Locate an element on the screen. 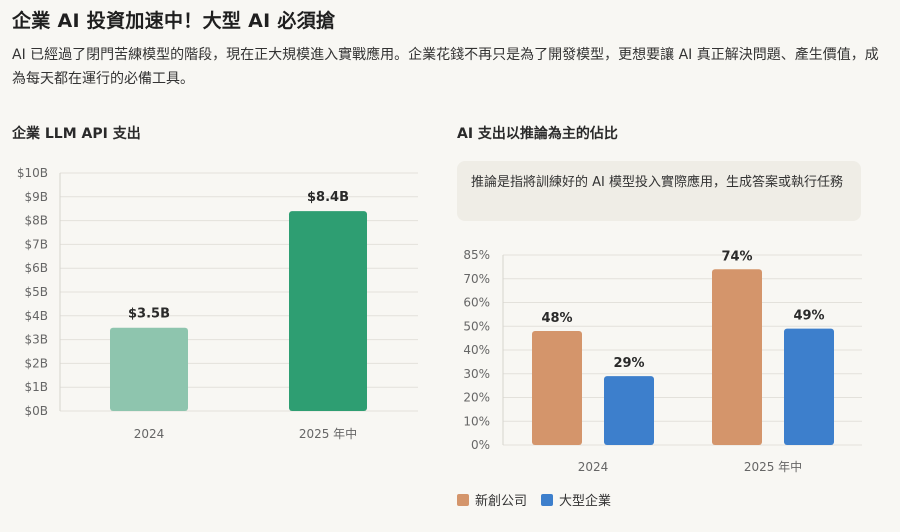  right-data-label: 49% is located at coordinates (808, 316).